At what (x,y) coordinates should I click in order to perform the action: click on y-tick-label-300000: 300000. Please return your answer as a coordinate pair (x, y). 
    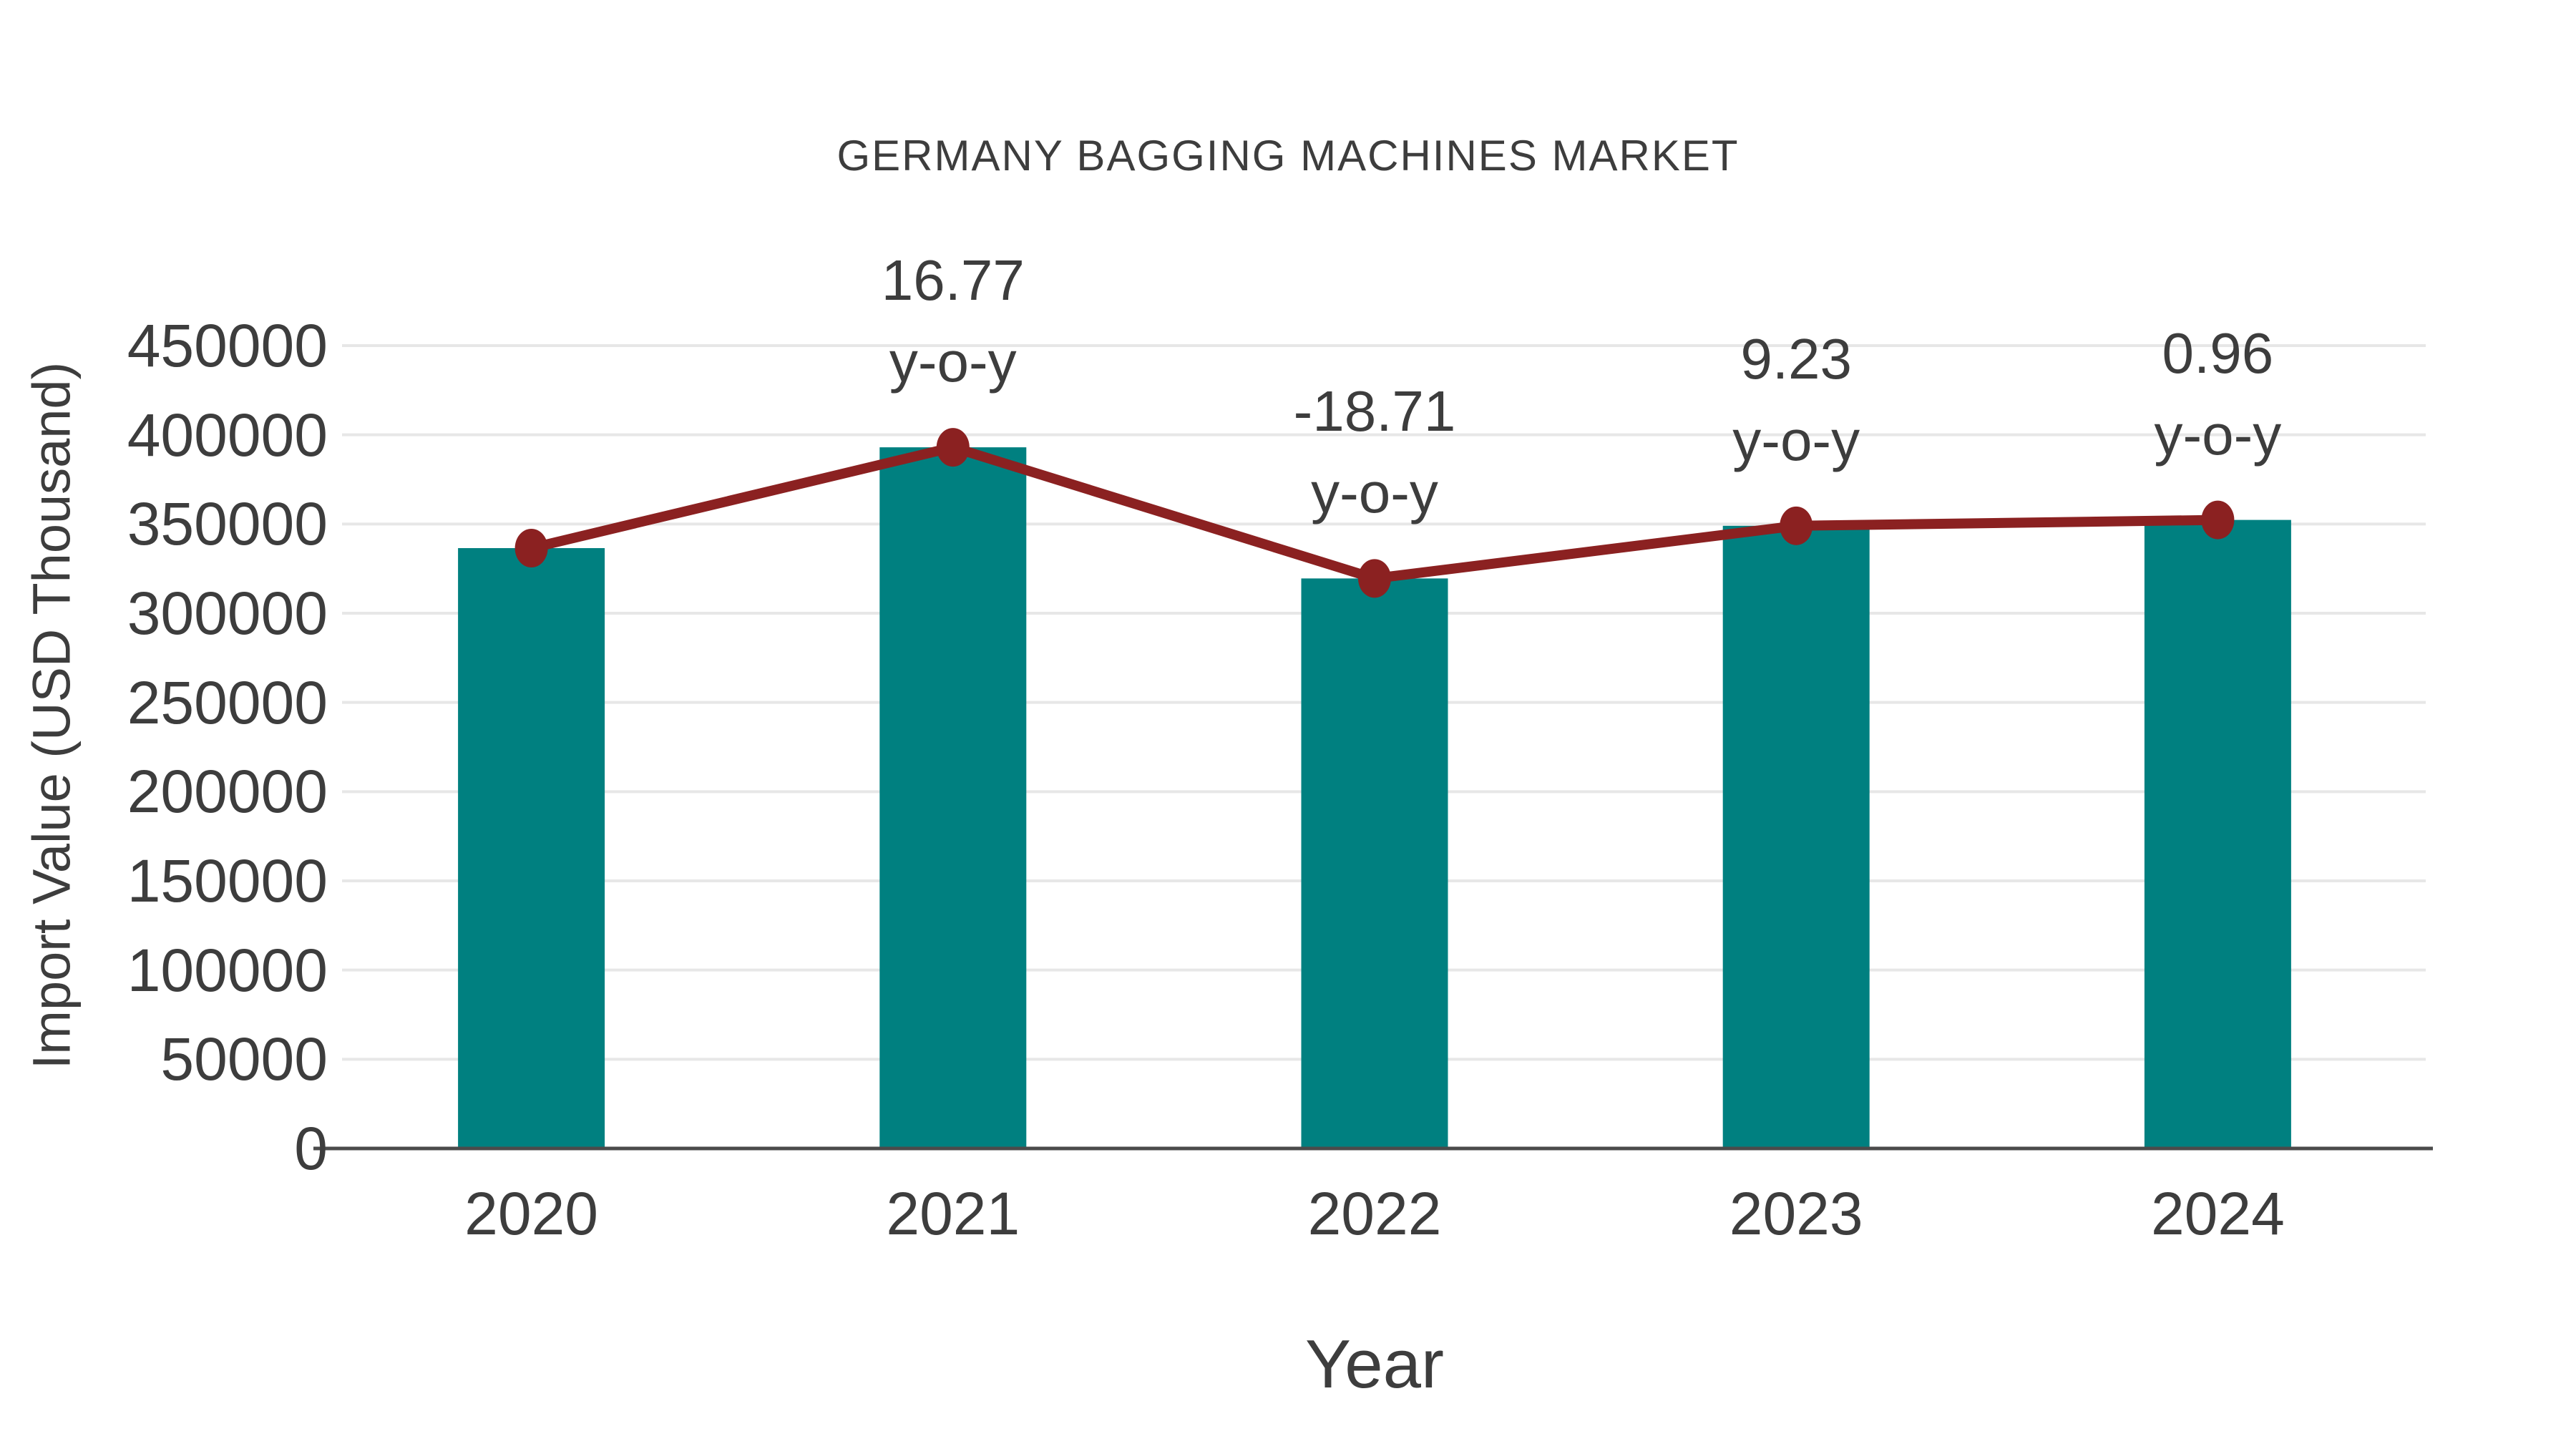
    Looking at the image, I should click on (227, 613).